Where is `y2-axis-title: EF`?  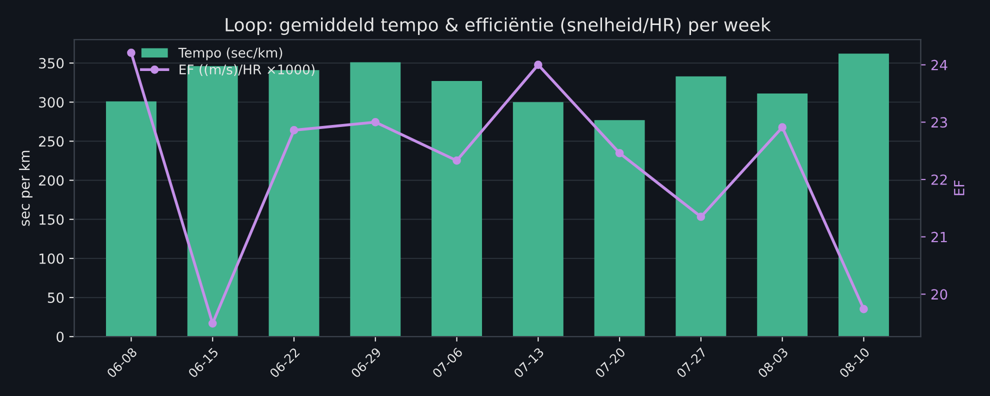 y2-axis-title: EF is located at coordinates (959, 188).